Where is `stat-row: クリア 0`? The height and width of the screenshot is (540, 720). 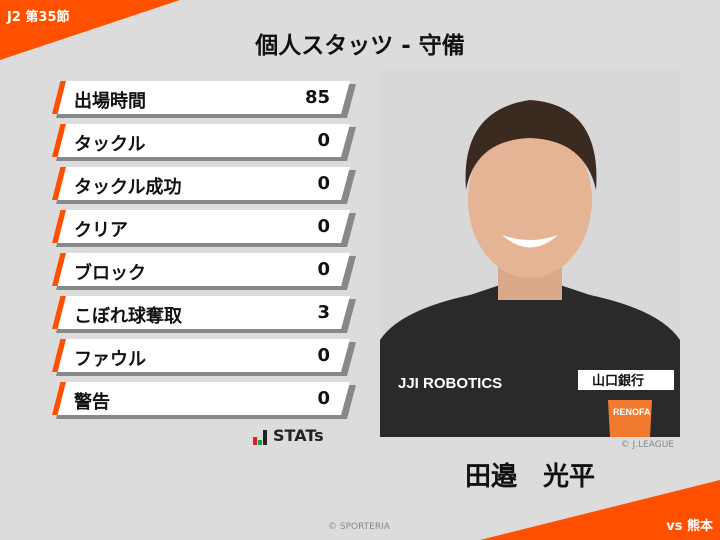 stat-row: クリア 0 is located at coordinates (204, 228).